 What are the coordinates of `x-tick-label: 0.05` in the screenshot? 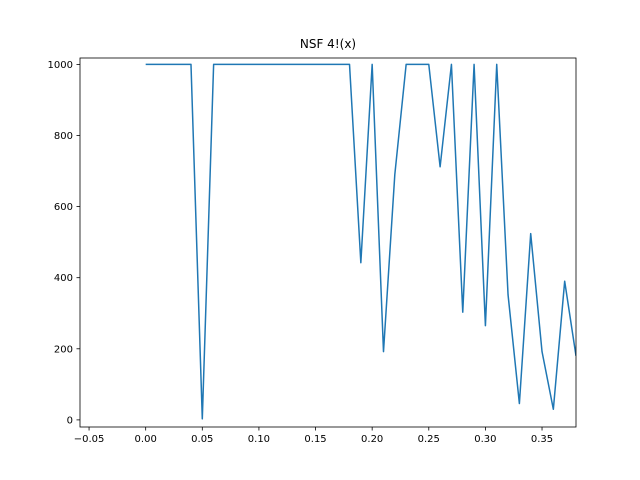 It's located at (202, 439).